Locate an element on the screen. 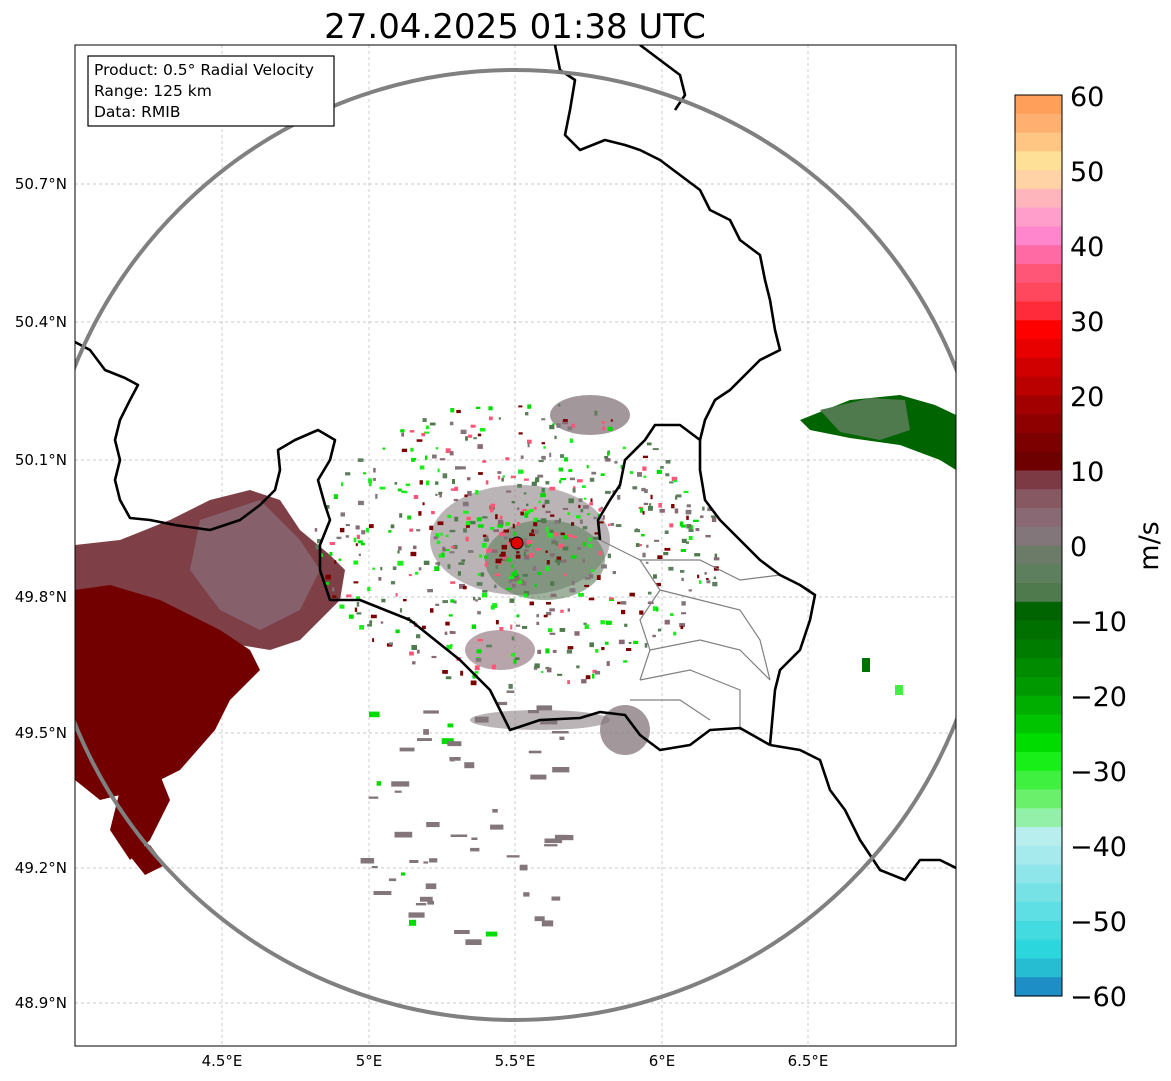  clutter-southeast is located at coordinates (625, 730).